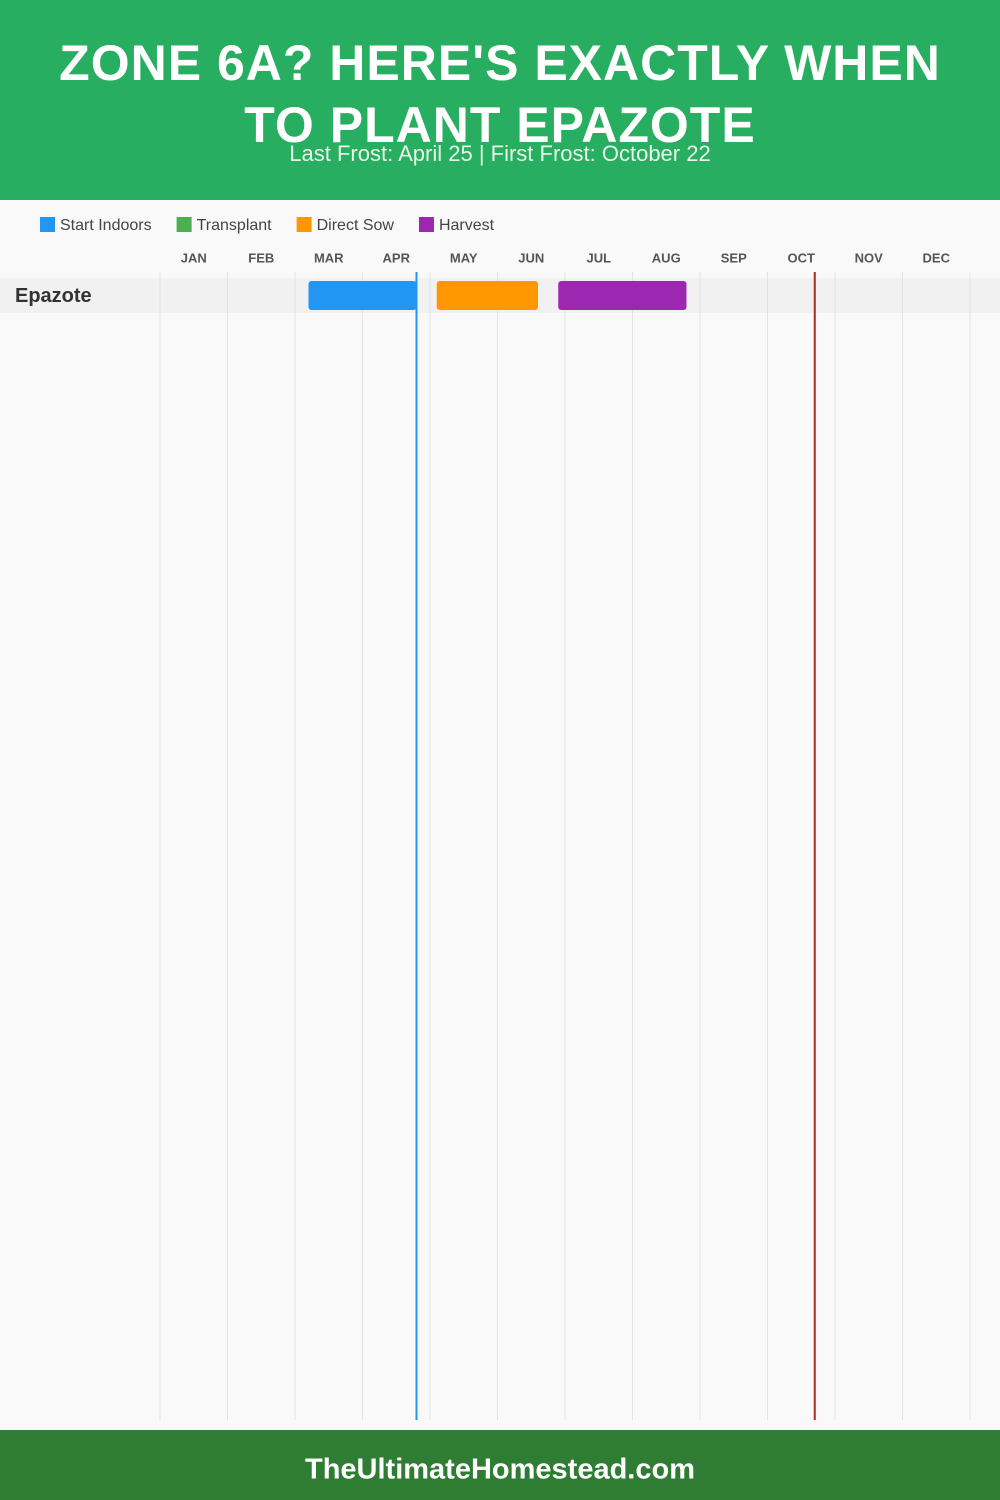 The height and width of the screenshot is (1500, 1000). I want to click on x-tick-label: JUL, so click(598, 257).